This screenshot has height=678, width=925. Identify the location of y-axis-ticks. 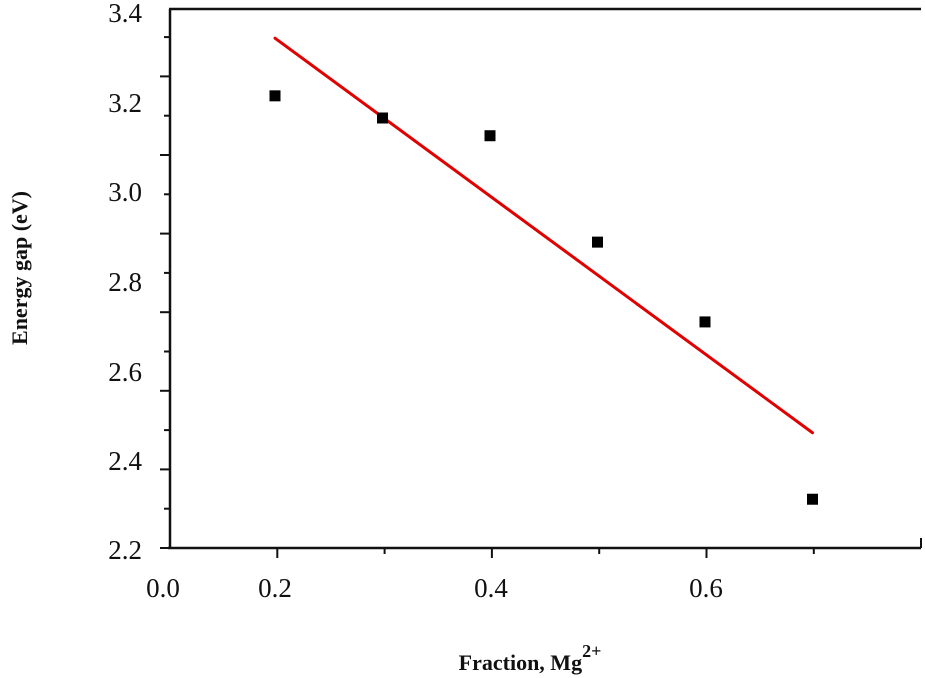
(165, 292).